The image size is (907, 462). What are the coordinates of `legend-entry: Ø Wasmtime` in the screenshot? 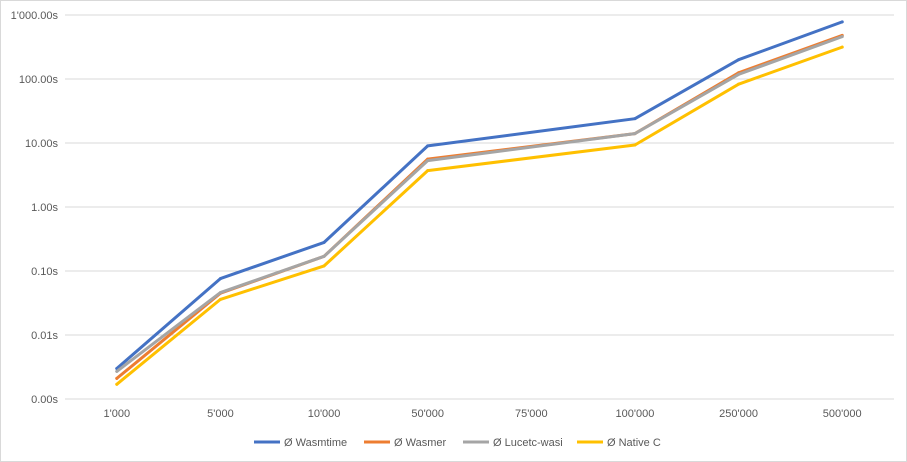 It's located at (300, 443).